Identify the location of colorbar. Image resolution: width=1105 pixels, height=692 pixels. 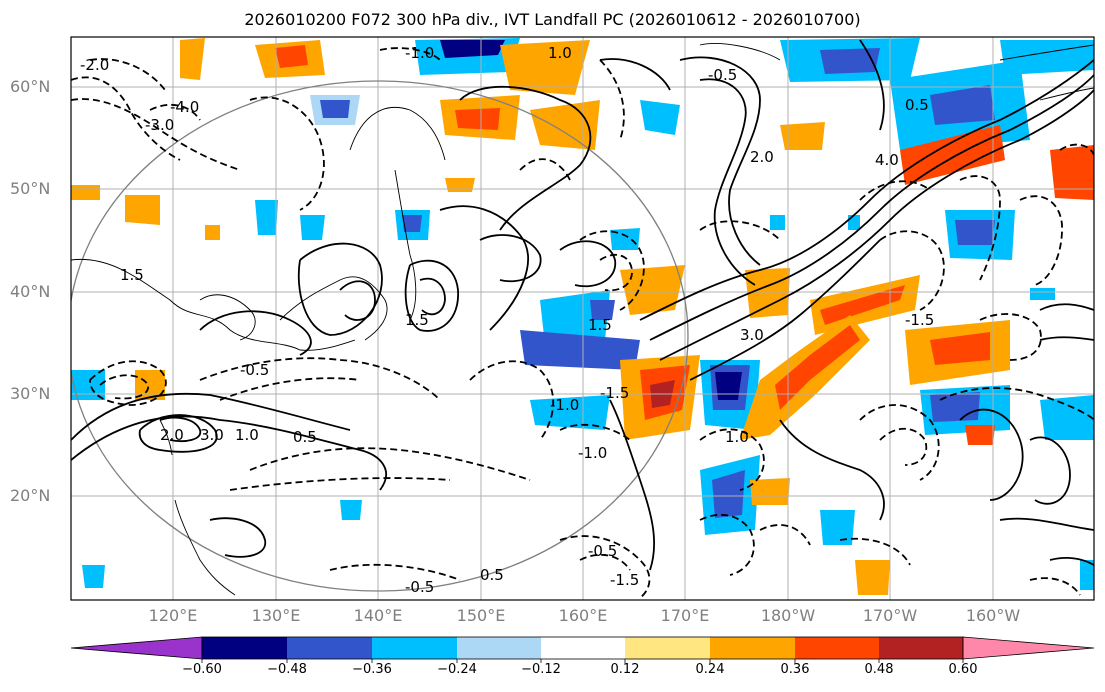
(582, 649).